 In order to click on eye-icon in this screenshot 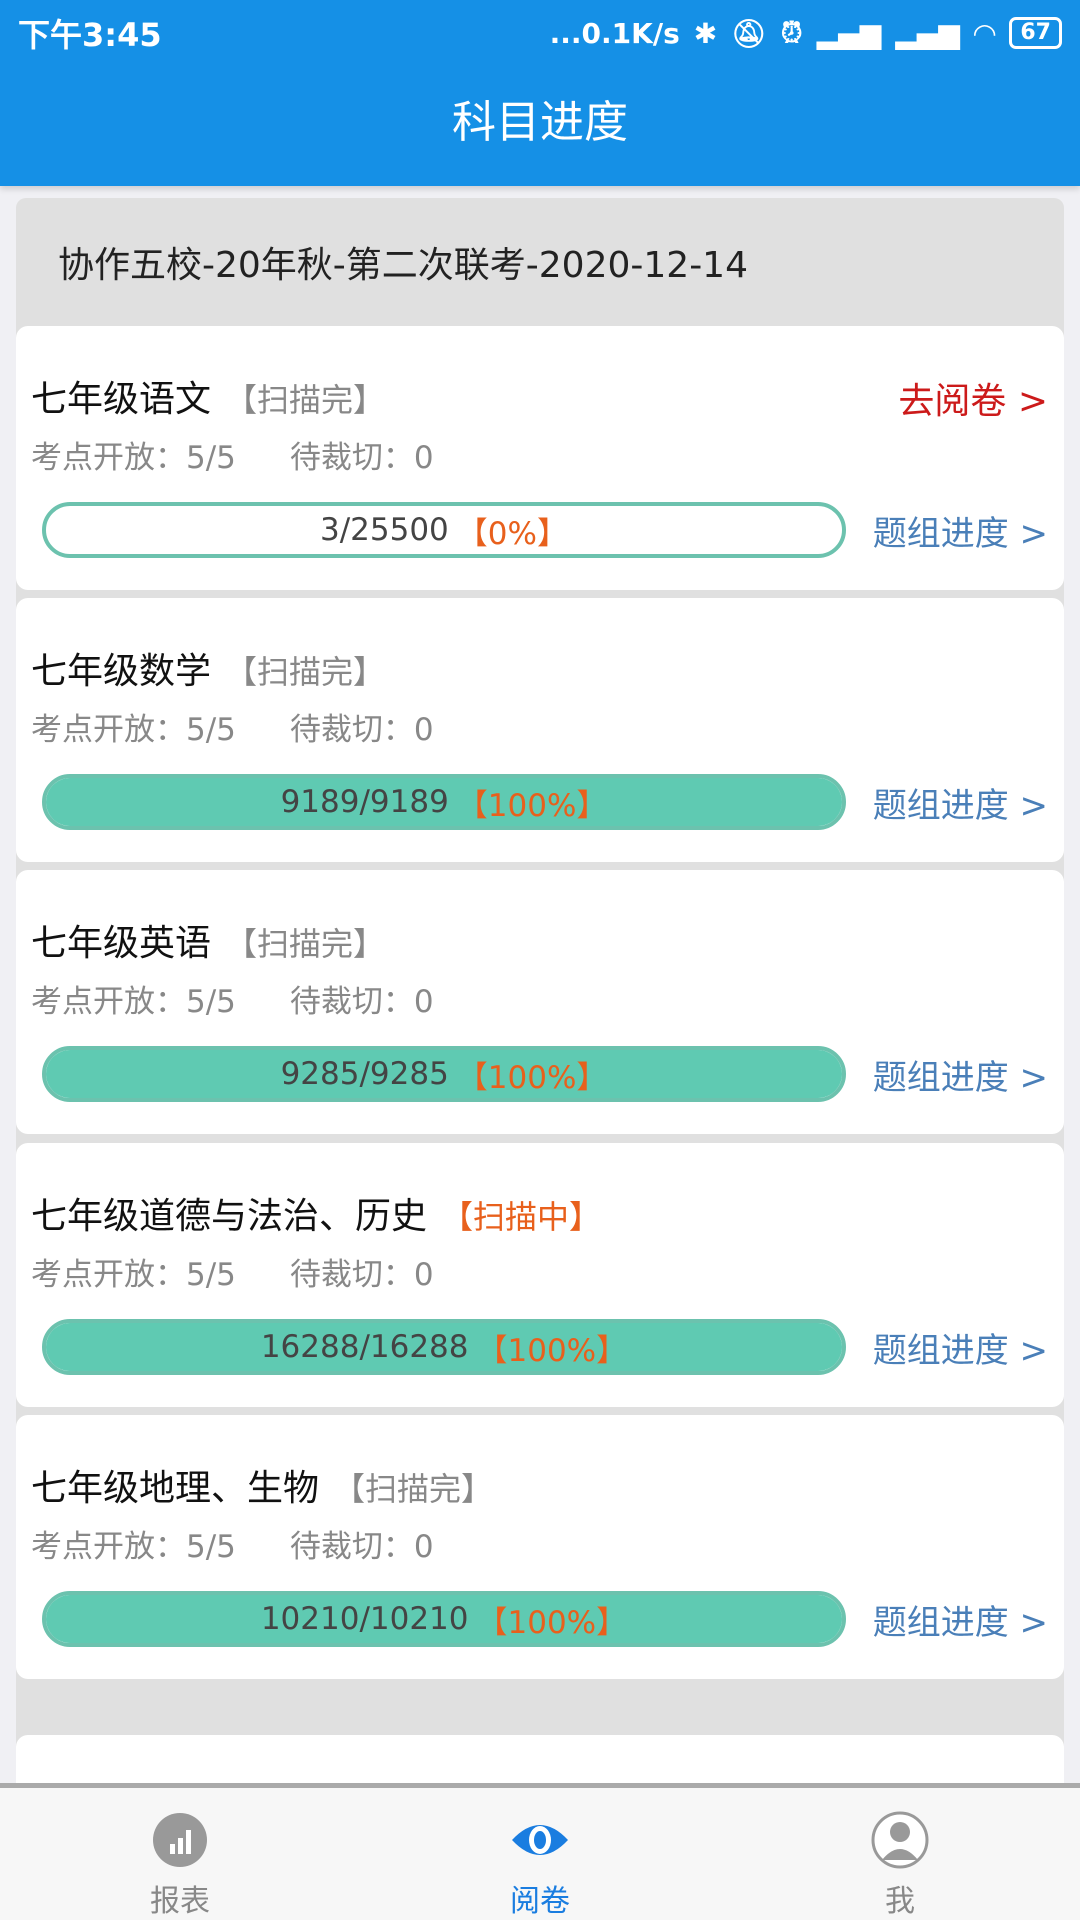, I will do `click(540, 1840)`.